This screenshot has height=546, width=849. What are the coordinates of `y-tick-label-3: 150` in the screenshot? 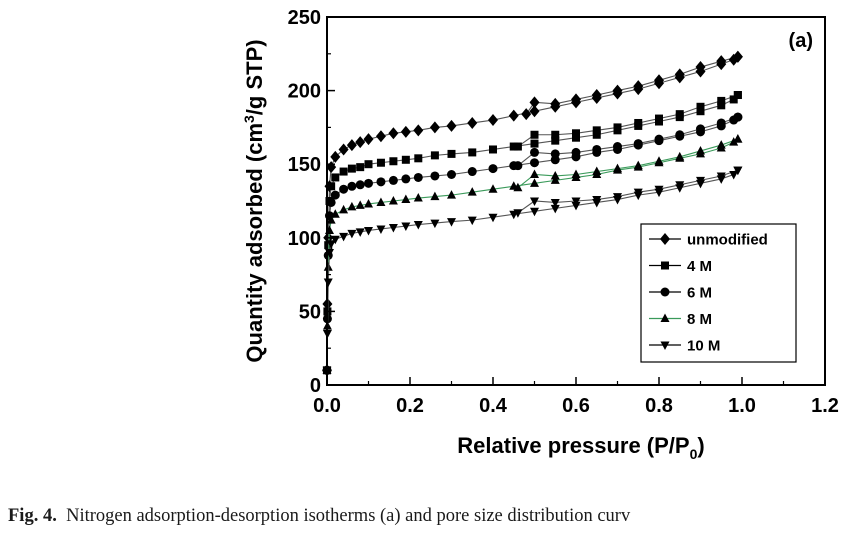 It's located at (304, 165).